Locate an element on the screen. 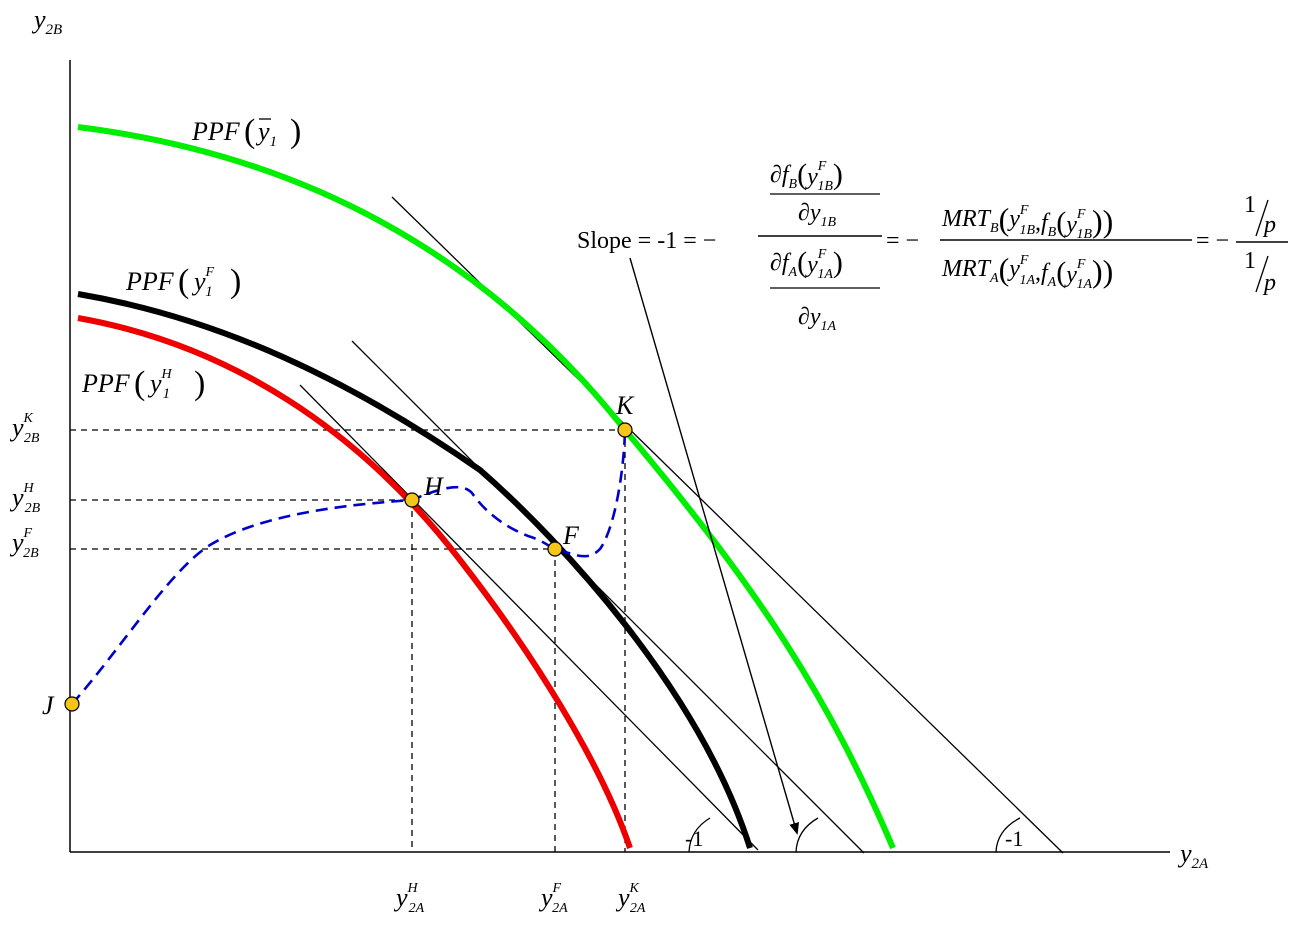 Image resolution: width=1301 pixels, height=925 pixels. slope-eq1: = − is located at coordinates (902, 241).